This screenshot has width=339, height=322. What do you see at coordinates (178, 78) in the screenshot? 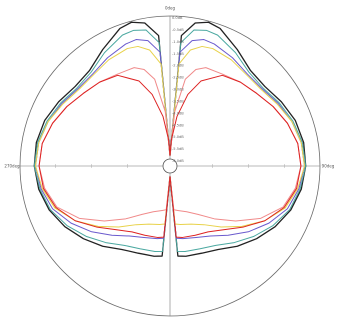
I see `radial-tick-label: -2.5dB` at bounding box center [178, 78].